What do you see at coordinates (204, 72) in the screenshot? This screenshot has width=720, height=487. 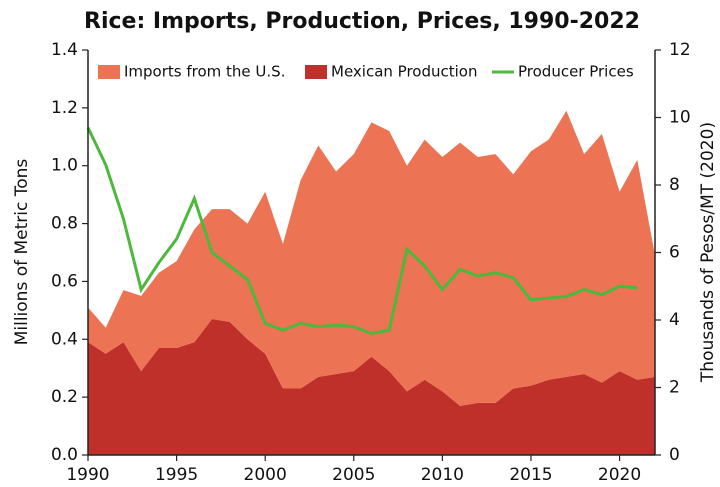 I see `legend-label: Imports from the U.S.` at bounding box center [204, 72].